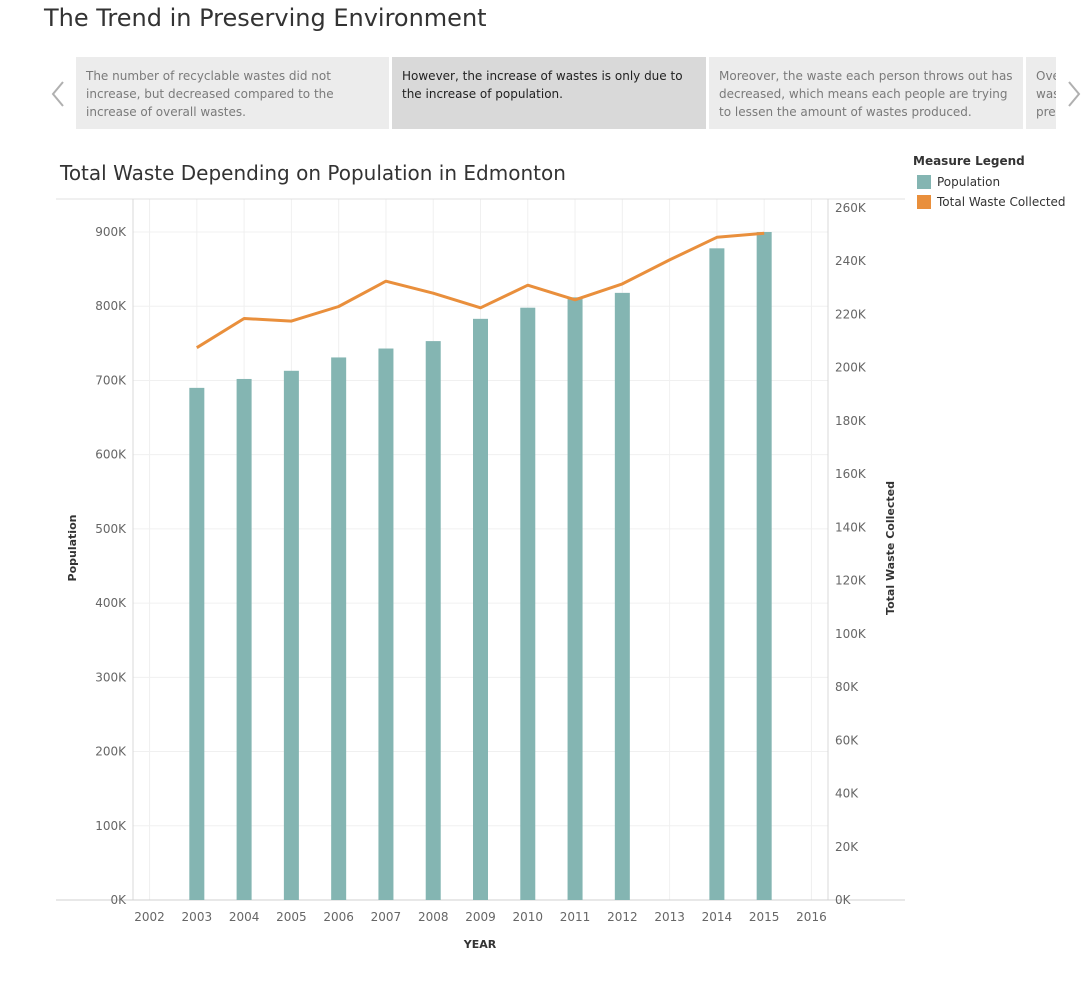 This screenshot has height=984, width=1090. I want to click on y2-axis-title: Total Waste Collected, so click(890, 548).